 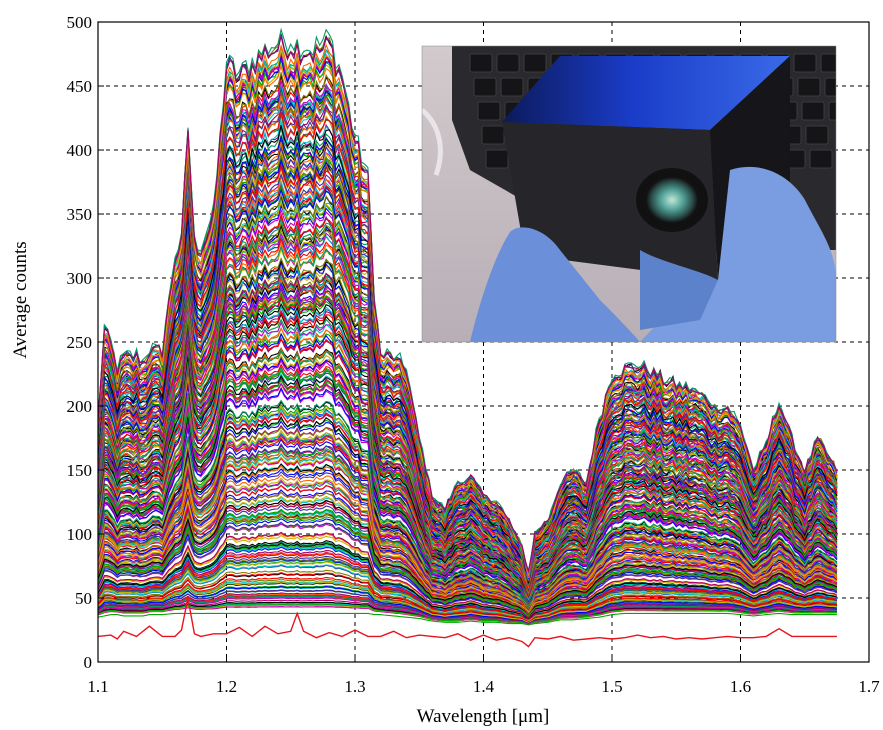 I want to click on x-axis: 1.1 1.2 1.3 1.4 1.5 1.6 1.7, so click(x=483, y=676).